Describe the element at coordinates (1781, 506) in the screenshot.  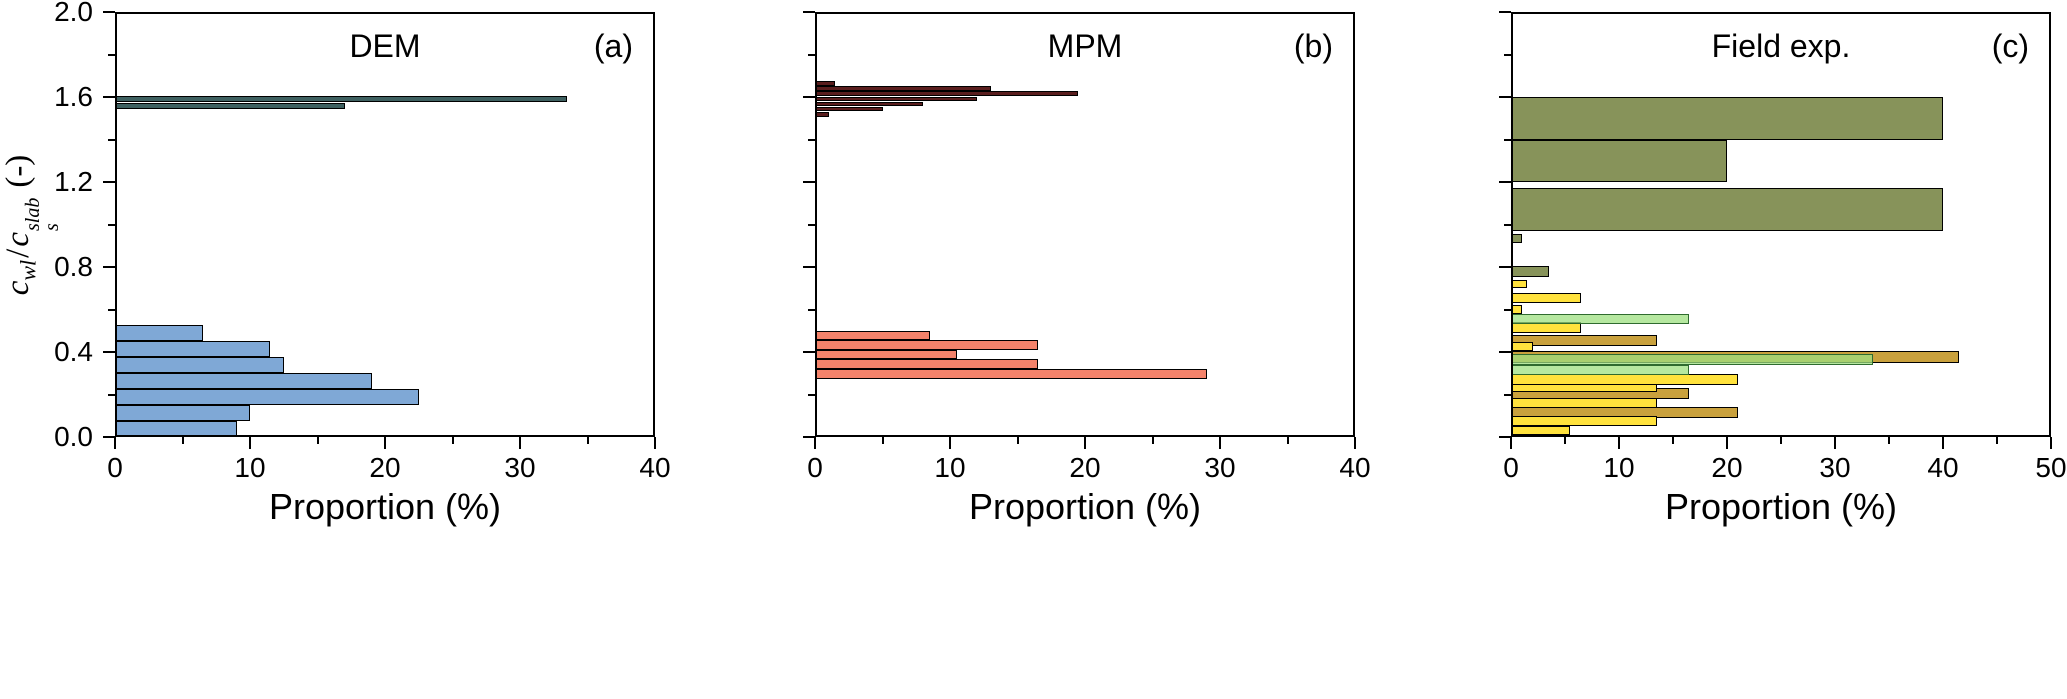
I see `x-axis-label-field: Proportion (%)` at that location.